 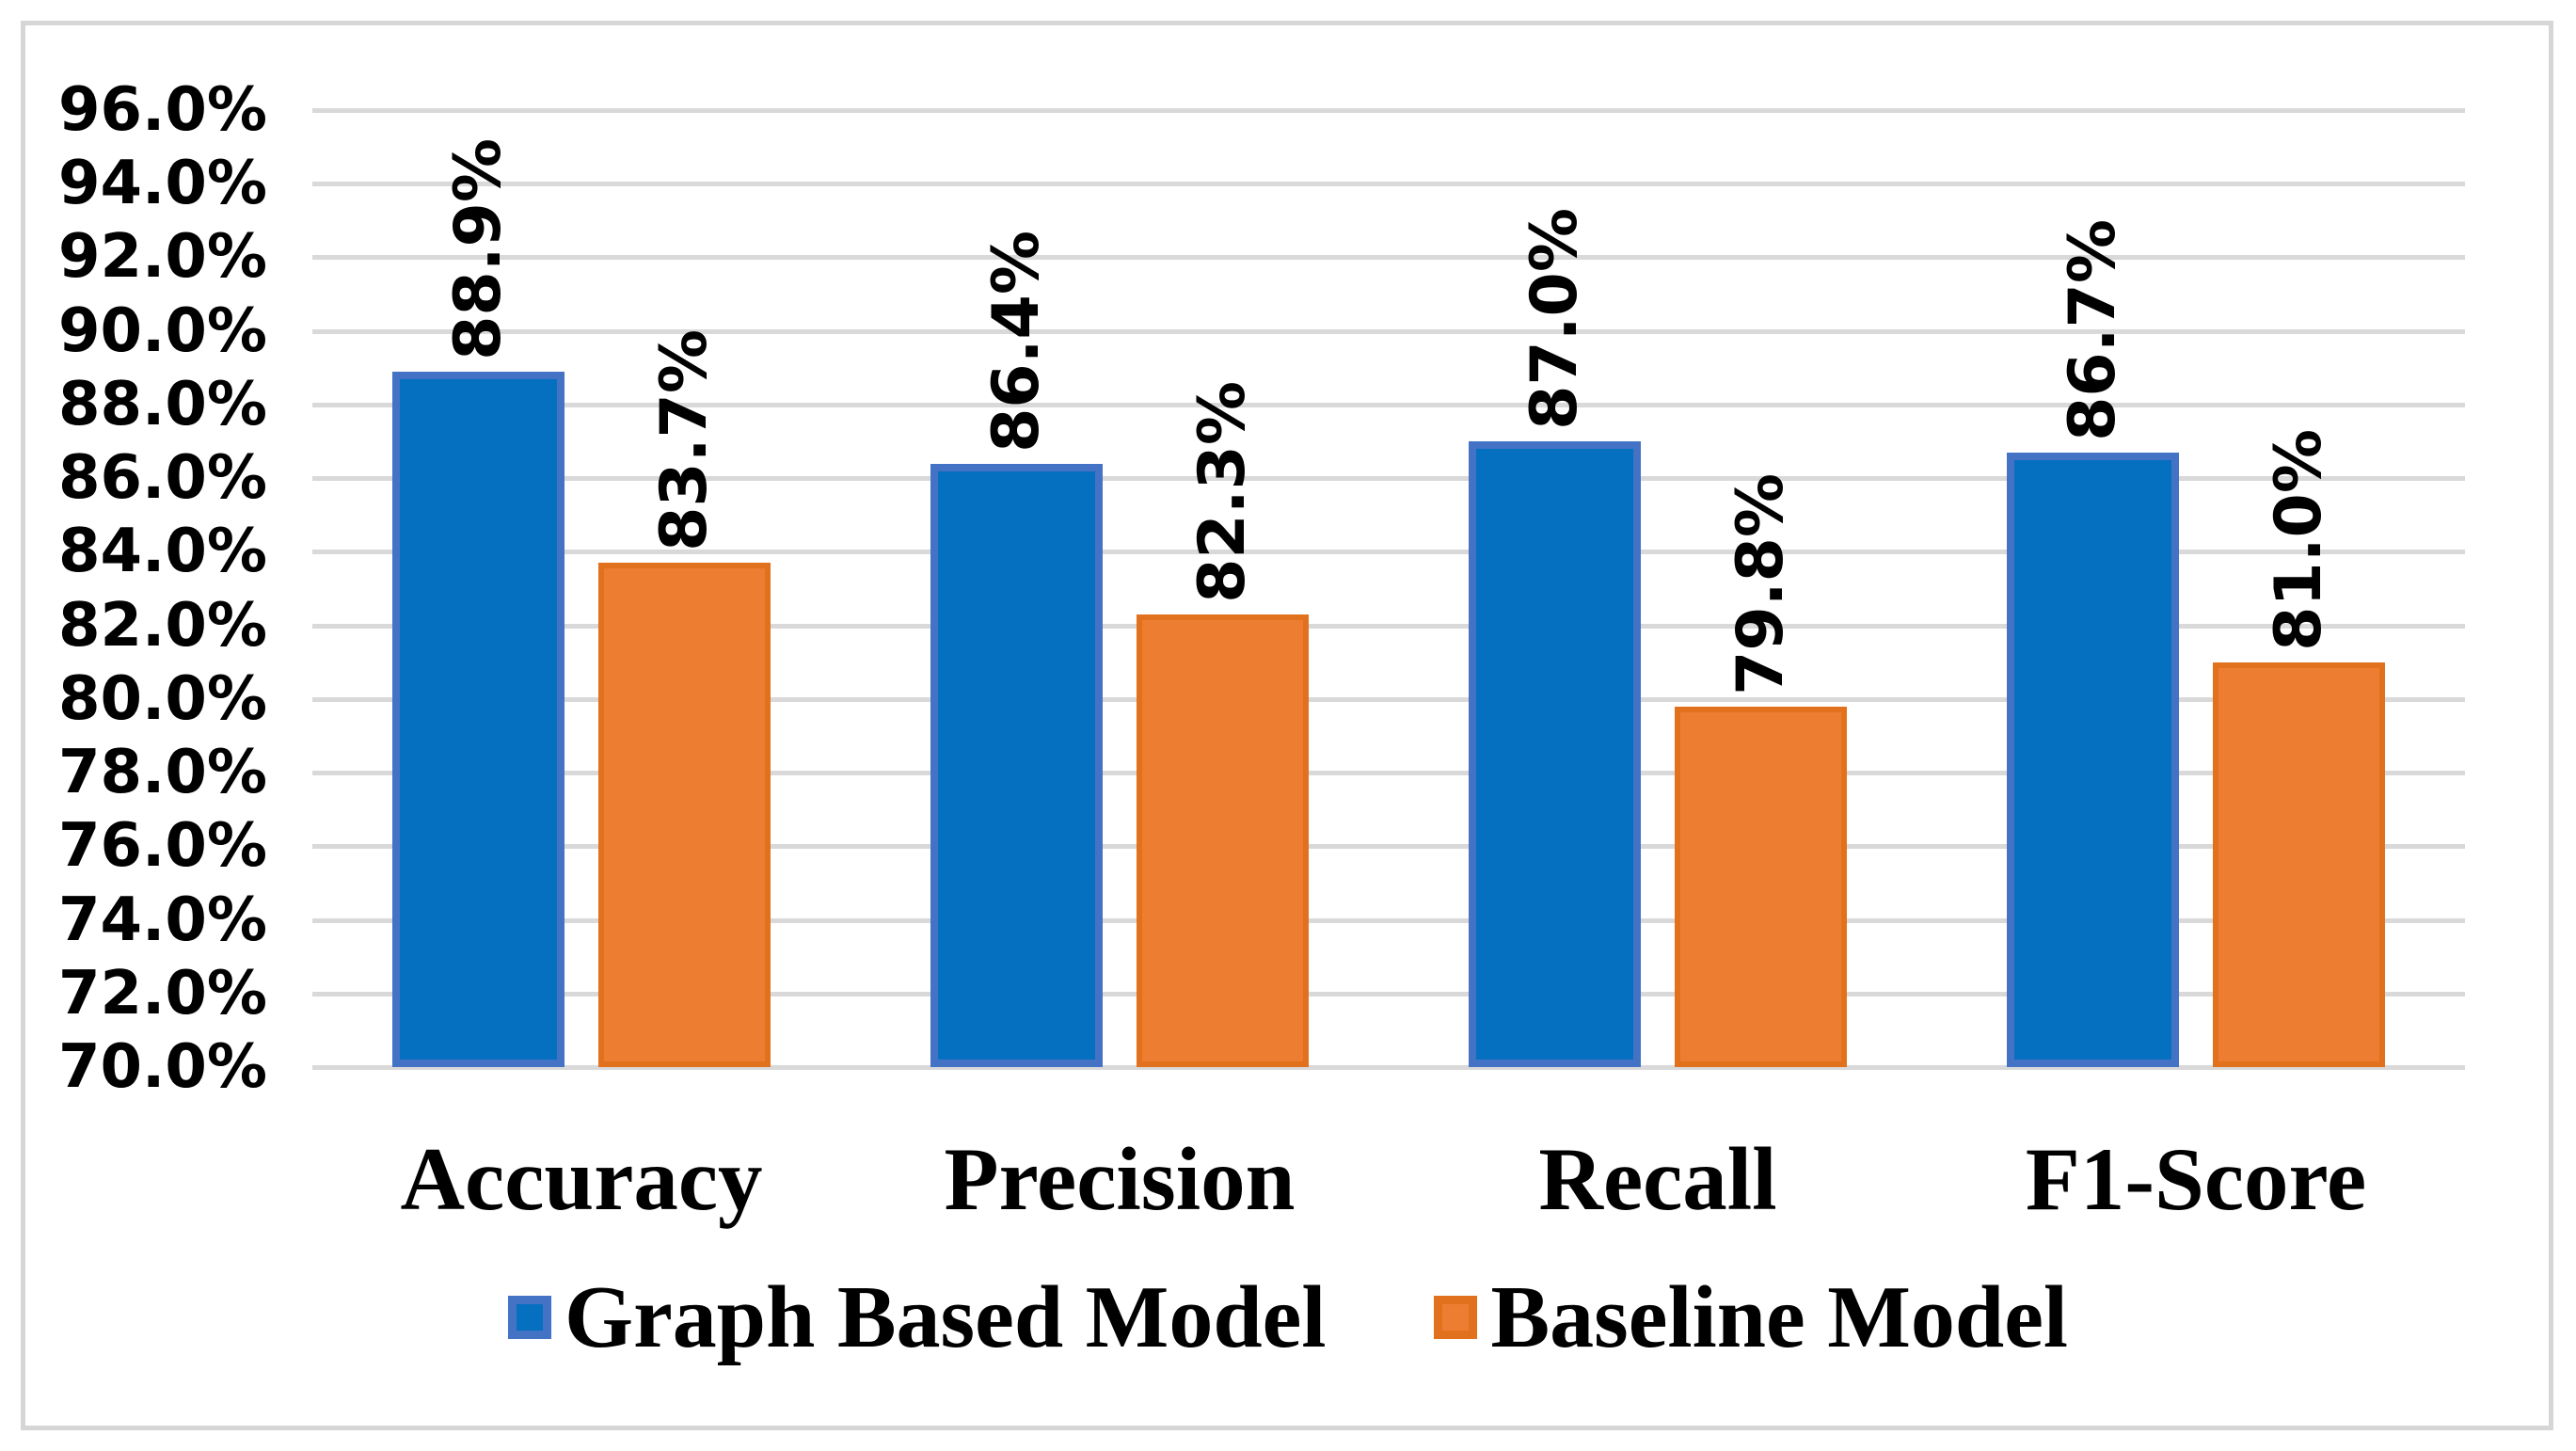 What do you see at coordinates (1017, 765) in the screenshot?
I see `bar-graph-based-model-precision` at bounding box center [1017, 765].